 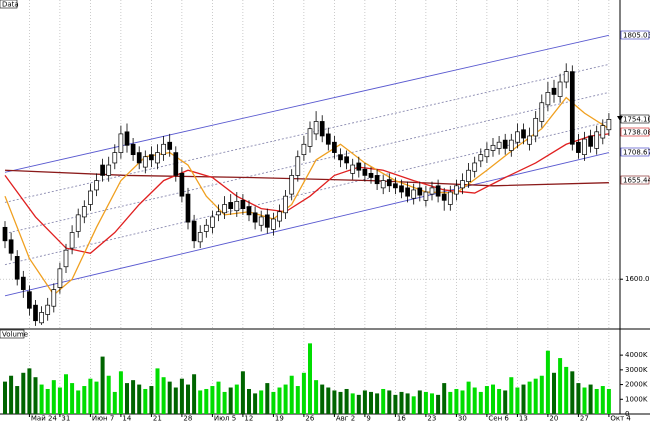 What do you see at coordinates (636, 120) in the screenshot?
I see `price-label: 1754.10` at bounding box center [636, 120].